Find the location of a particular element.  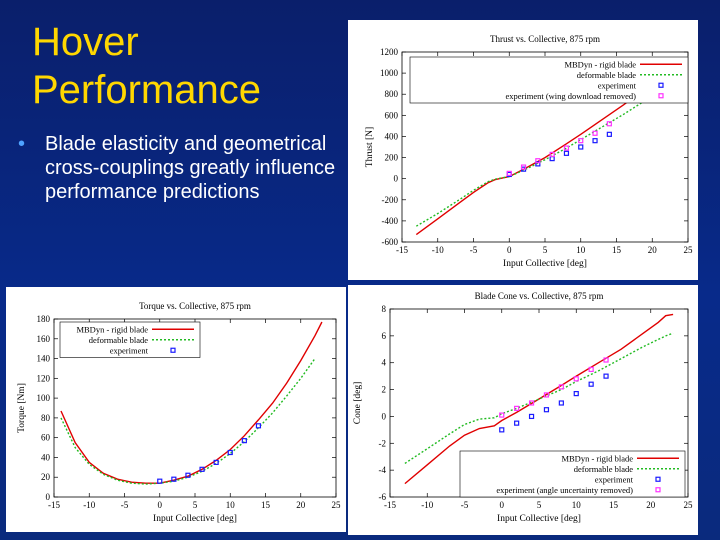

thrust-y-tick-label: 200 is located at coordinates (392, 158).